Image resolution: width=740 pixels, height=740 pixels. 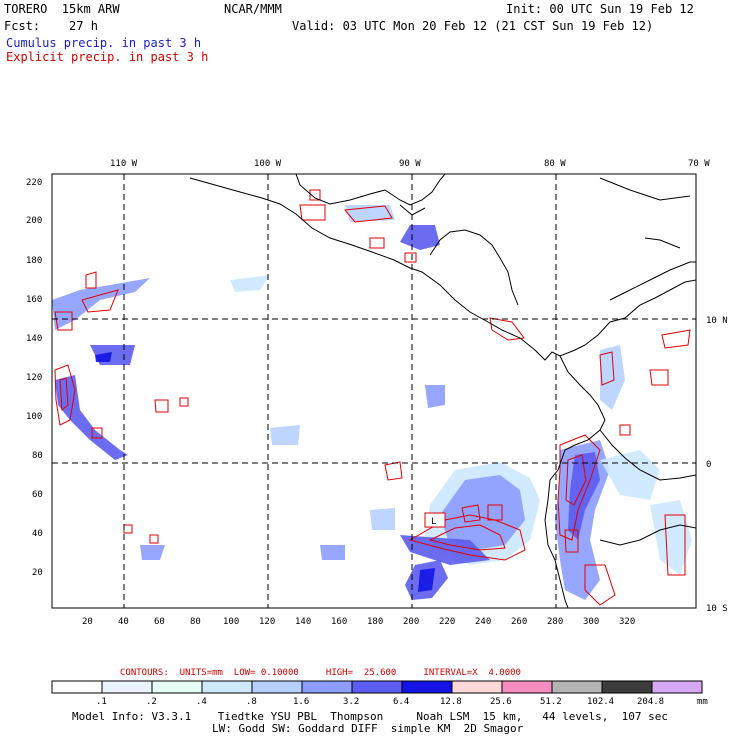 What do you see at coordinates (551, 702) in the screenshot?
I see `colorbar-label: 51.2` at bounding box center [551, 702].